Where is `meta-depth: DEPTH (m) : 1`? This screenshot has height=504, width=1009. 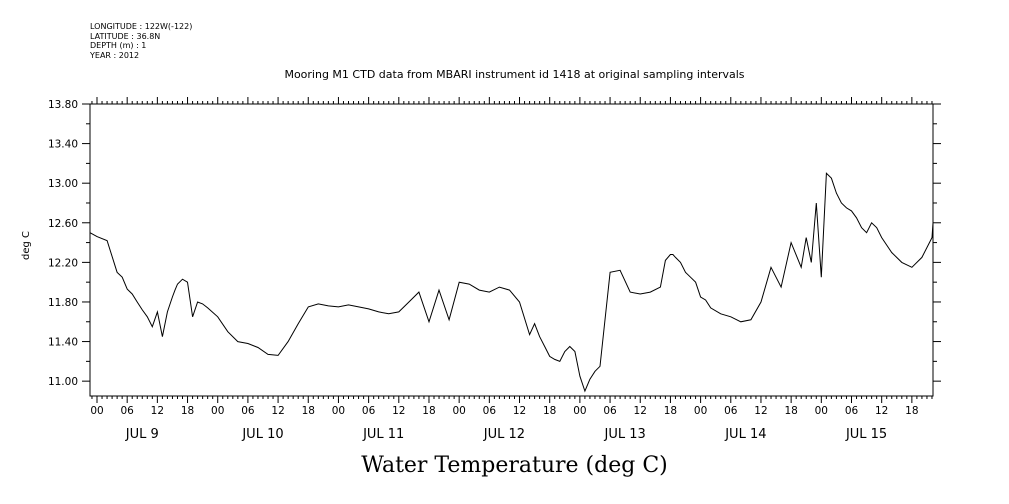 meta-depth: DEPTH (m) : 1 is located at coordinates (118, 45).